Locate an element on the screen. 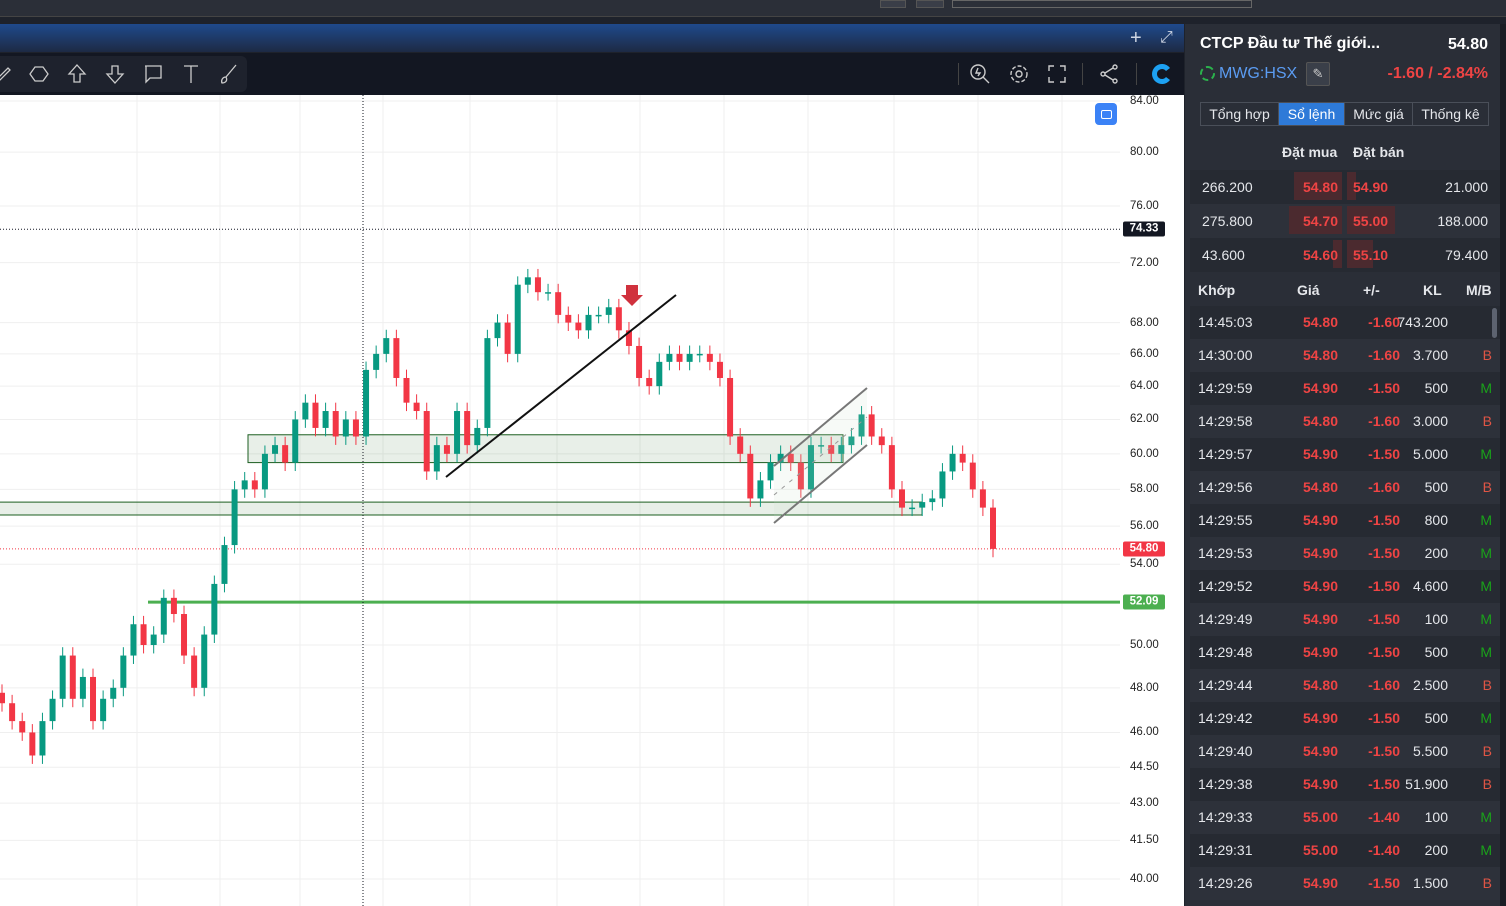 The height and width of the screenshot is (906, 1506). tab-tong-hop: Tổng hợp is located at coordinates (1240, 114).